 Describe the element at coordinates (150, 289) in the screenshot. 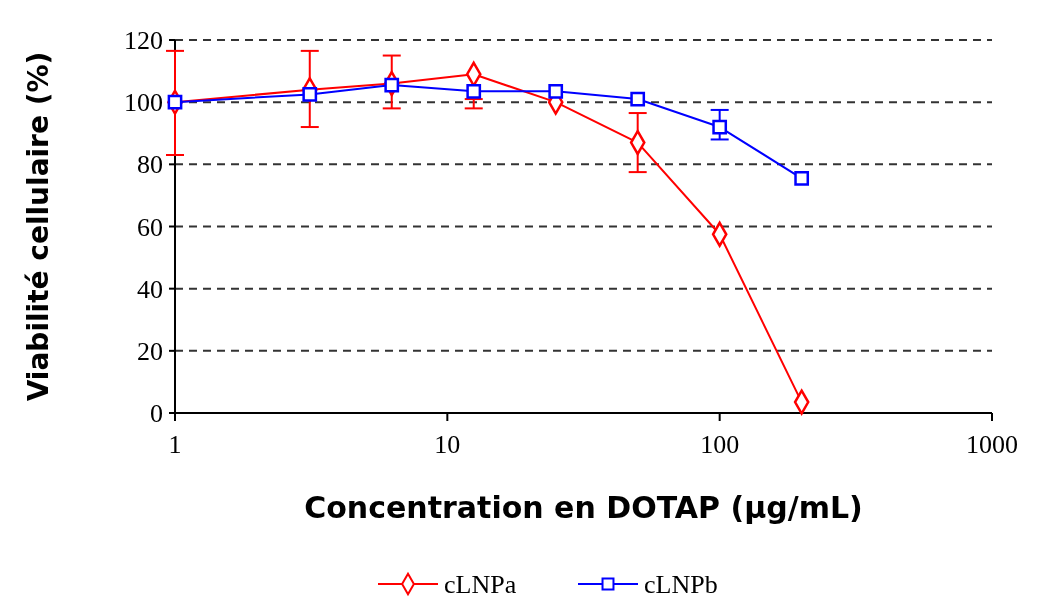

I see `y-tick-label: 40` at that location.